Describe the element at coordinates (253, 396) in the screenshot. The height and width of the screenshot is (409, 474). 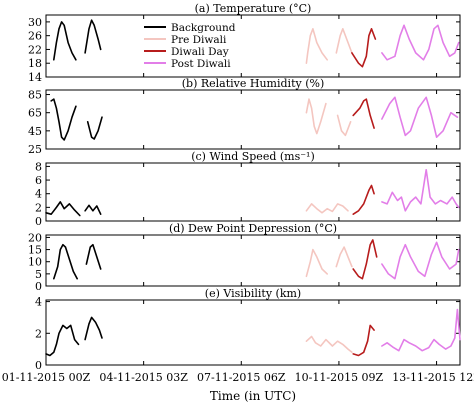
I see `x-axis-title: Time (in UTC)` at that location.